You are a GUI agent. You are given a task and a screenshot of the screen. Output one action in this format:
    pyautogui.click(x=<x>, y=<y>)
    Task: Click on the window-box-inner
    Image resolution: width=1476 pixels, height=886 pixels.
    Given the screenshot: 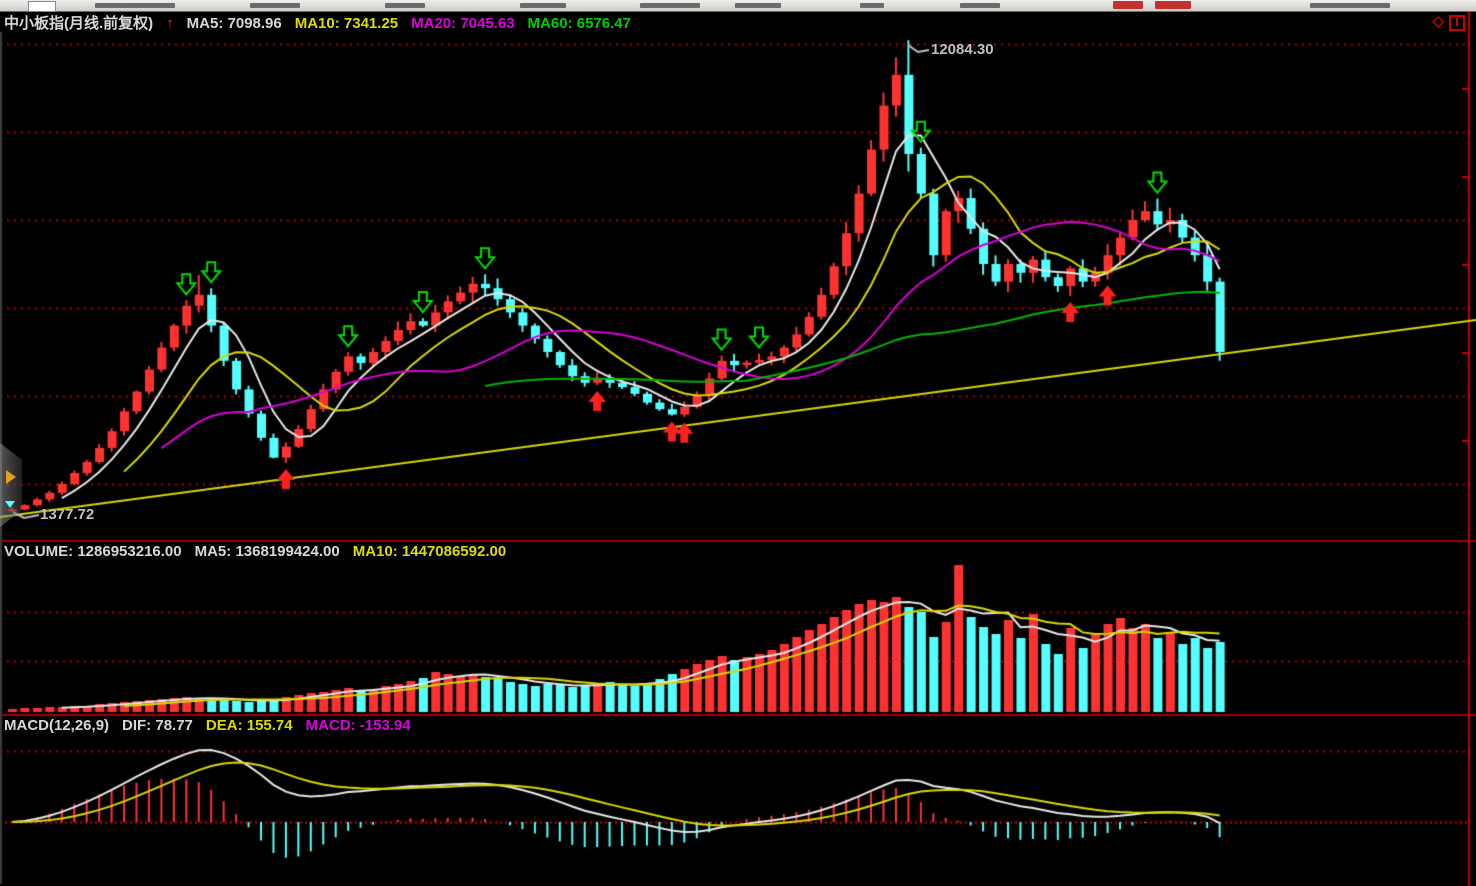 What is the action you would take?
    pyautogui.click(x=1459, y=22)
    